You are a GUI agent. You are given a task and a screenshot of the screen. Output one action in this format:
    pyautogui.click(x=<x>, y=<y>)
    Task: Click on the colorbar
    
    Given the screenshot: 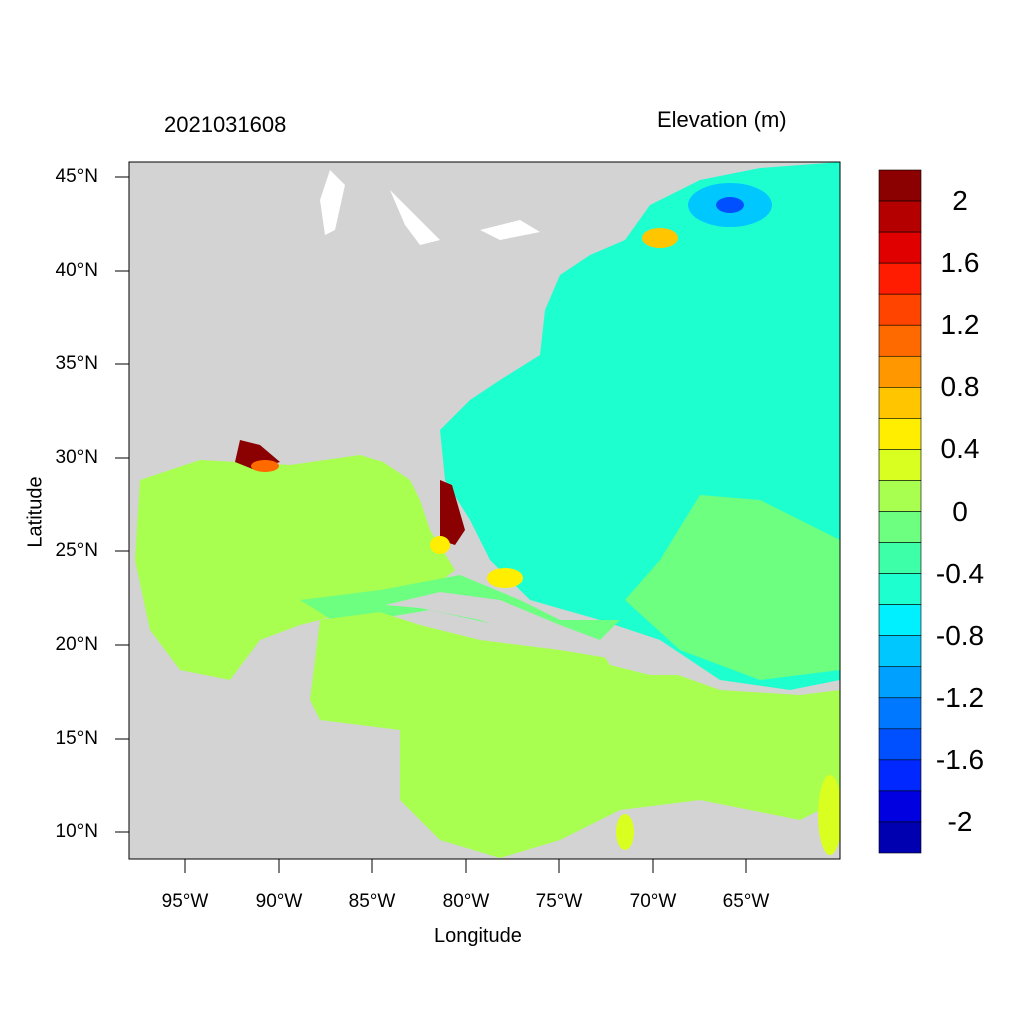 What is the action you would take?
    pyautogui.click(x=900, y=511)
    